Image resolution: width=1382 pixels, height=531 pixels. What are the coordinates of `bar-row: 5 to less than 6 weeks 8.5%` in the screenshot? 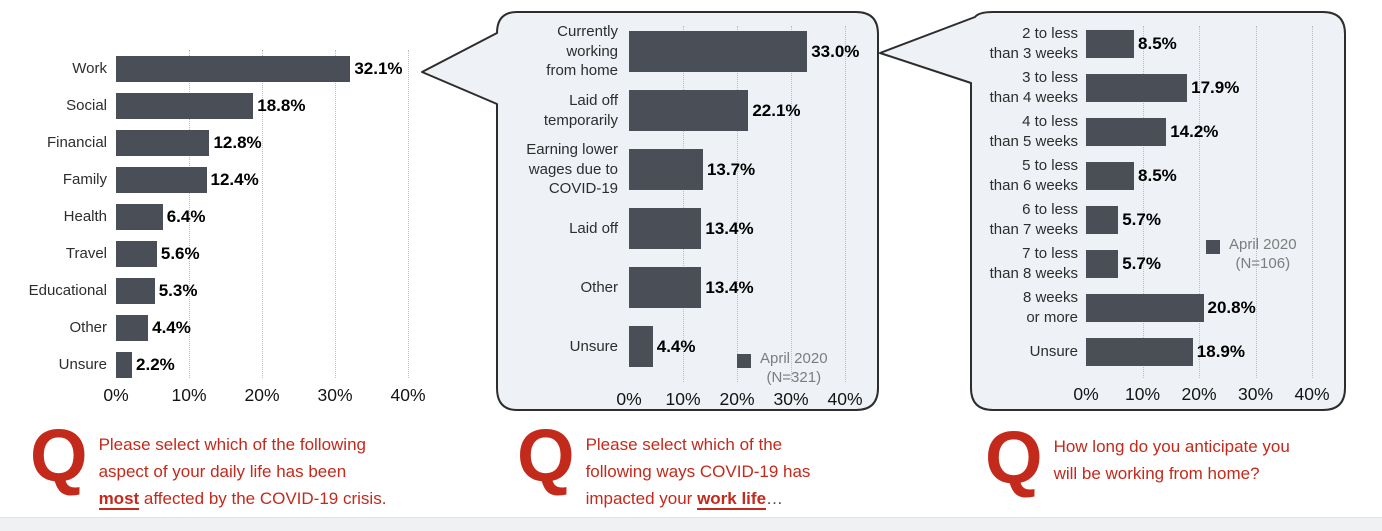 It's located at (1158, 176).